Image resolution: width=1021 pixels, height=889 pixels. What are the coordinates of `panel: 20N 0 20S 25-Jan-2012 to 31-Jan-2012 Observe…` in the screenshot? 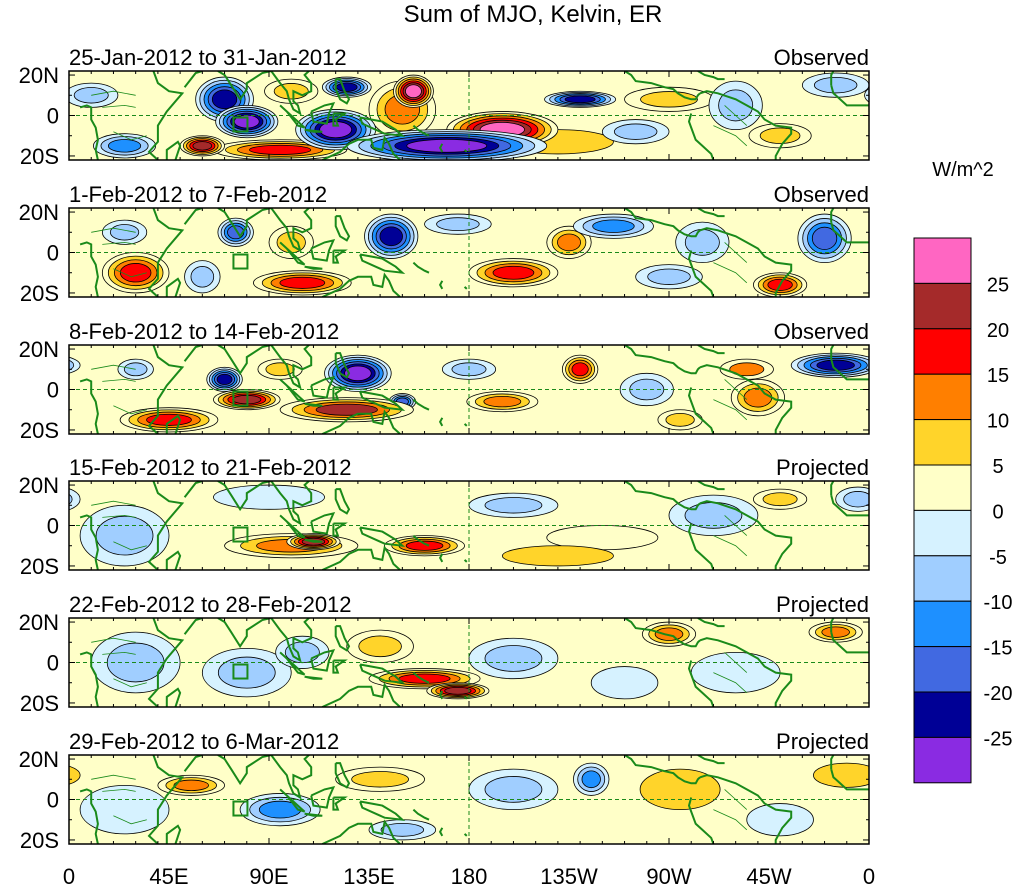 It's located at (444, 107).